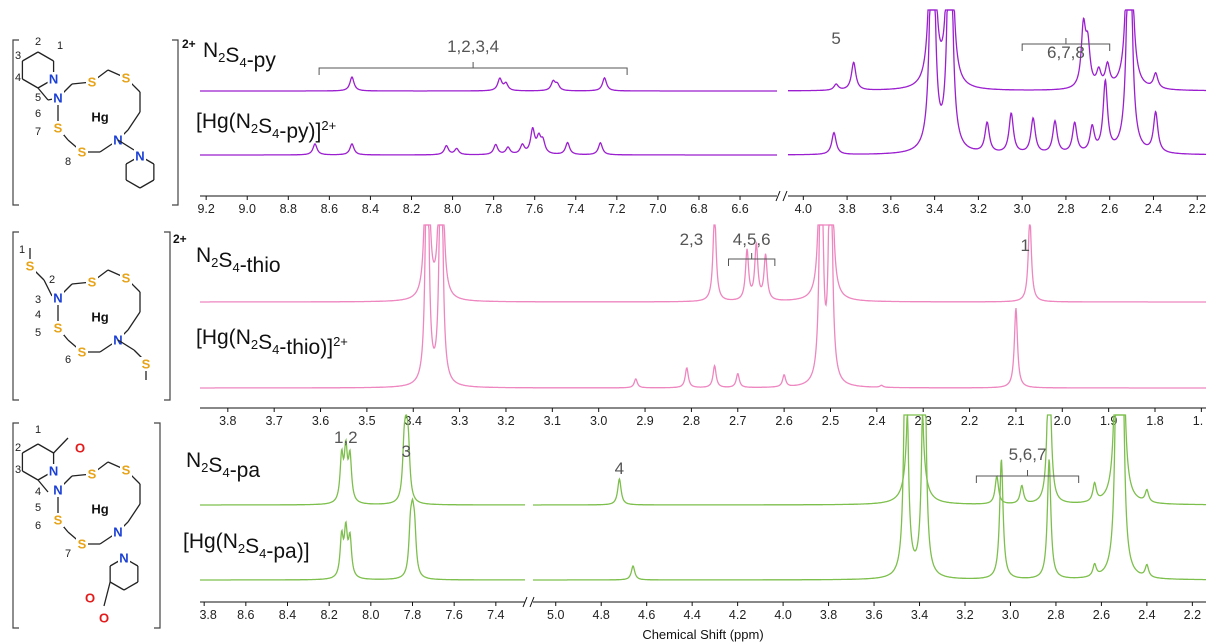 The image size is (1206, 643). What do you see at coordinates (601, 615) in the screenshot?
I see `axis-pa-tick-label-9: 4.8` at bounding box center [601, 615].